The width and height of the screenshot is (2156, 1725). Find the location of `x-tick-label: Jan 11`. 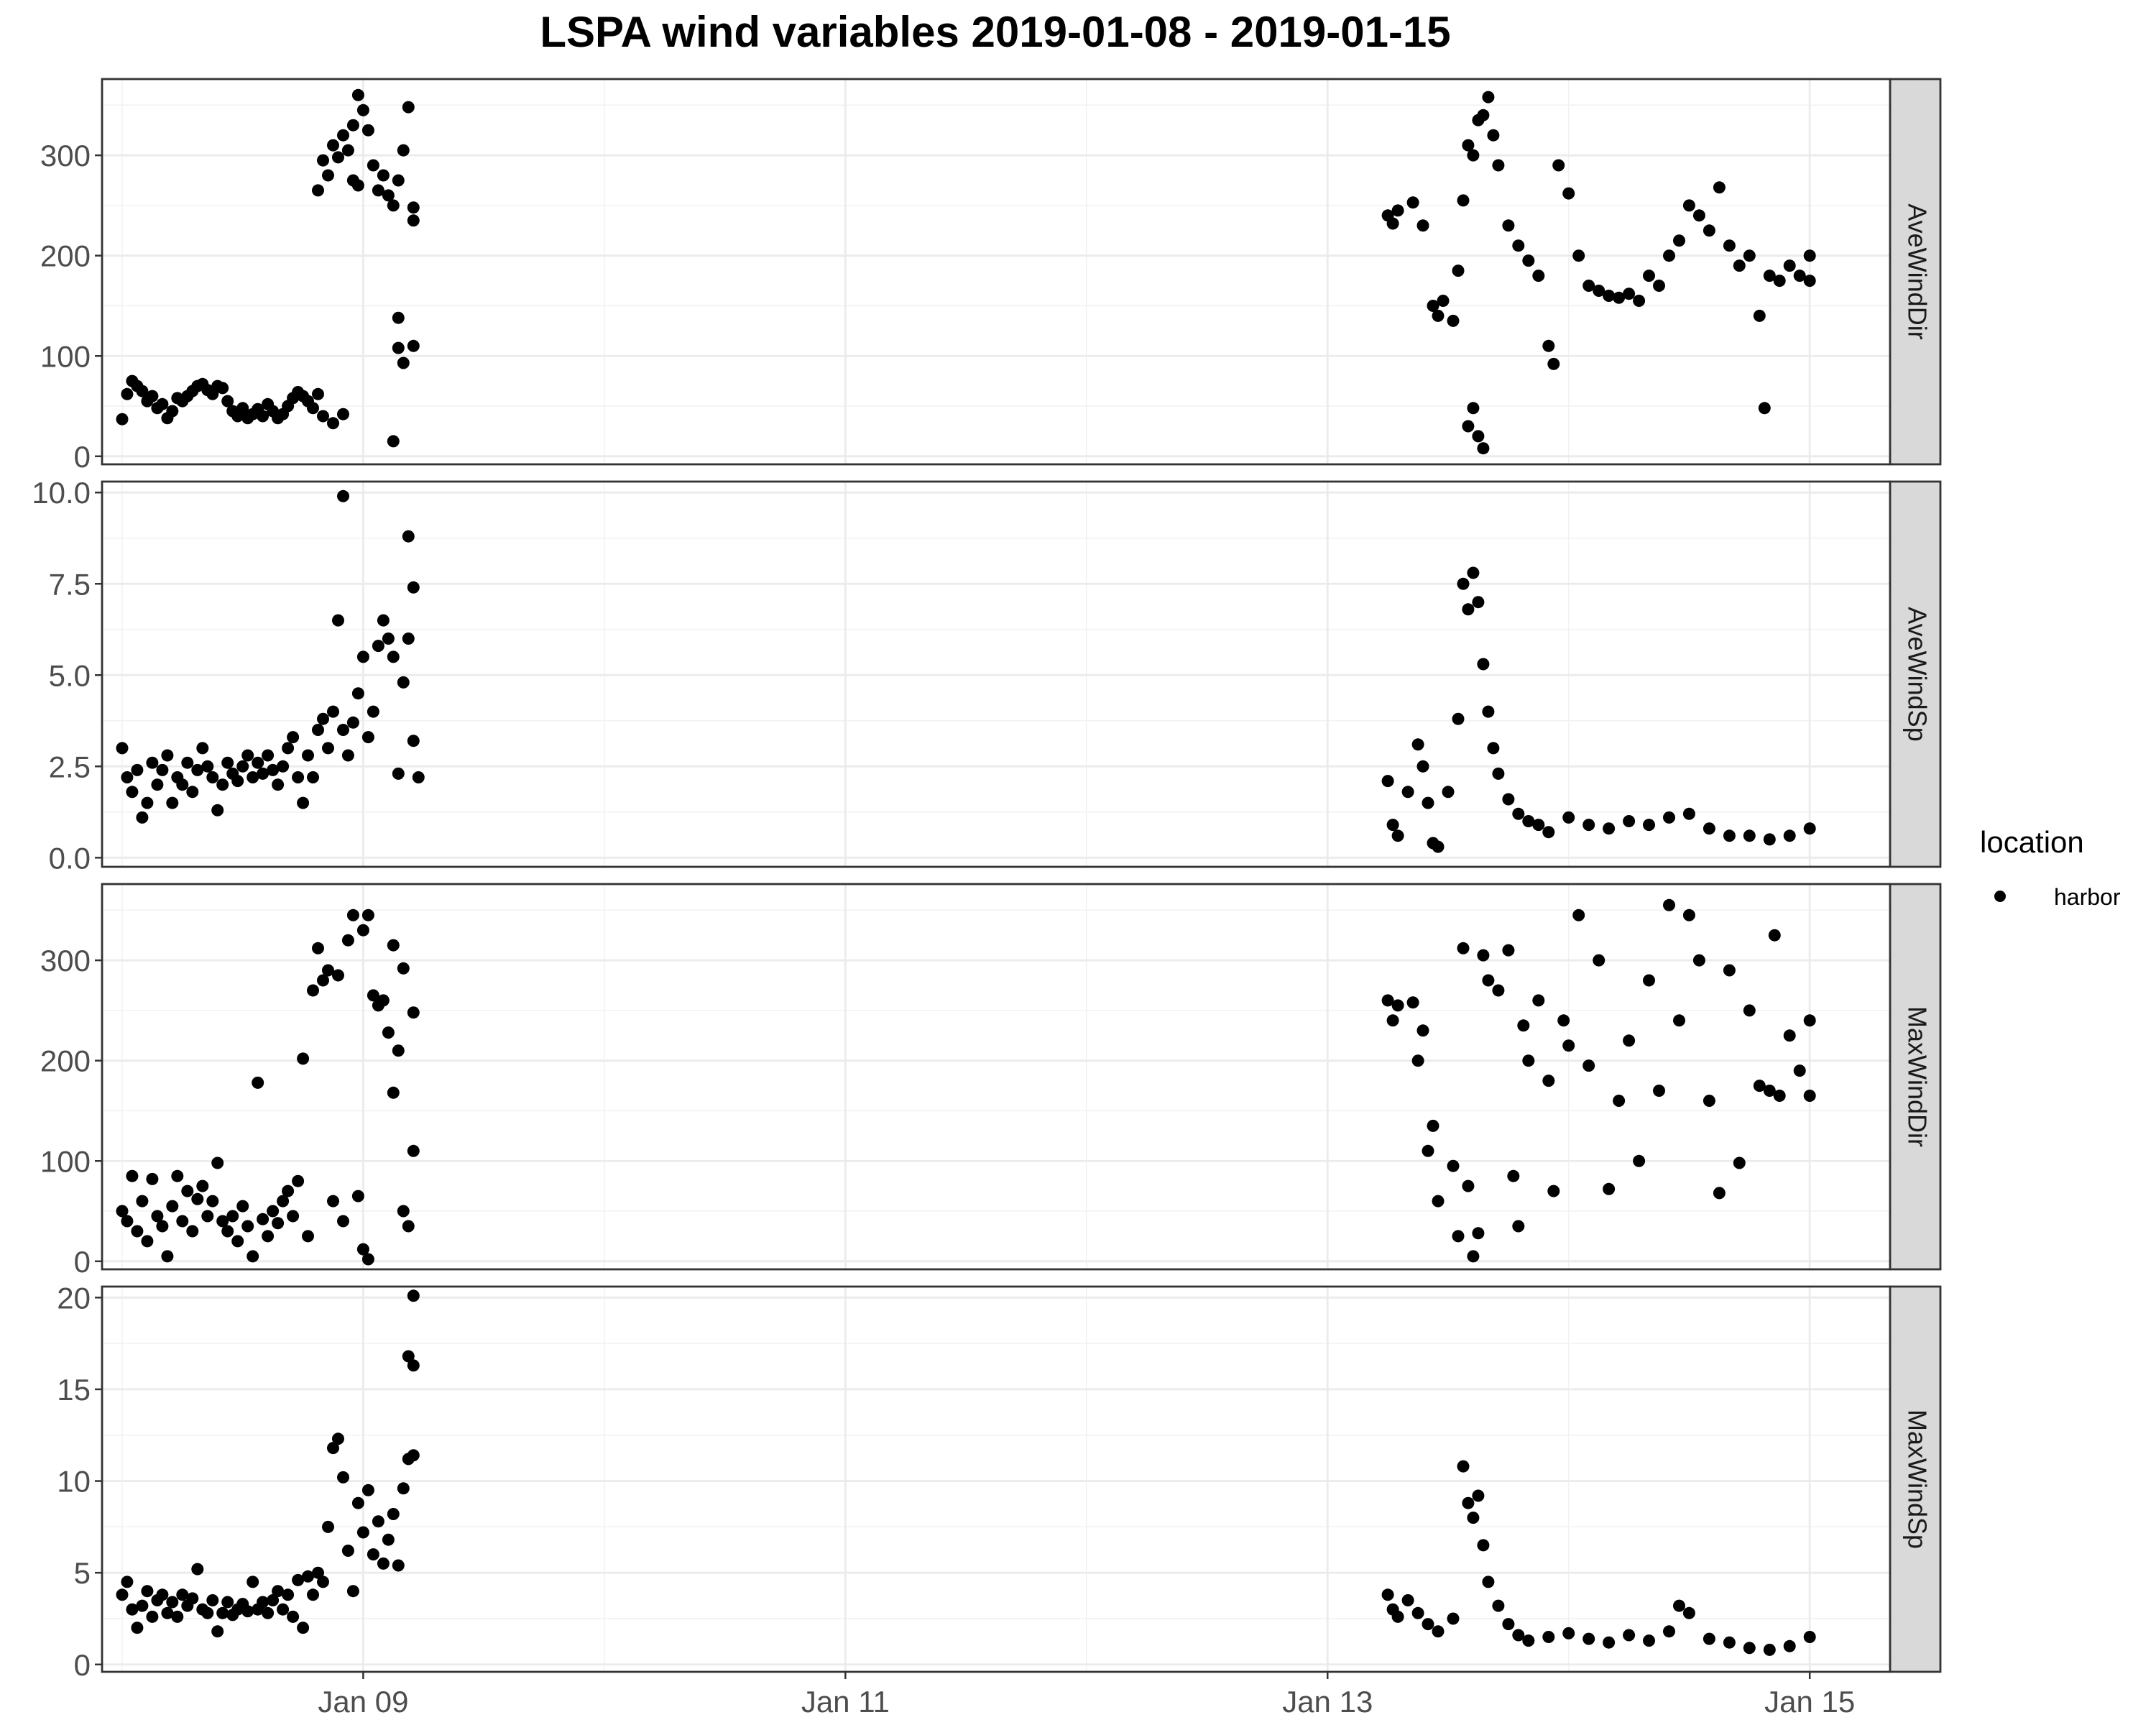

x-tick-label: Jan 11 is located at coordinates (845, 1702).